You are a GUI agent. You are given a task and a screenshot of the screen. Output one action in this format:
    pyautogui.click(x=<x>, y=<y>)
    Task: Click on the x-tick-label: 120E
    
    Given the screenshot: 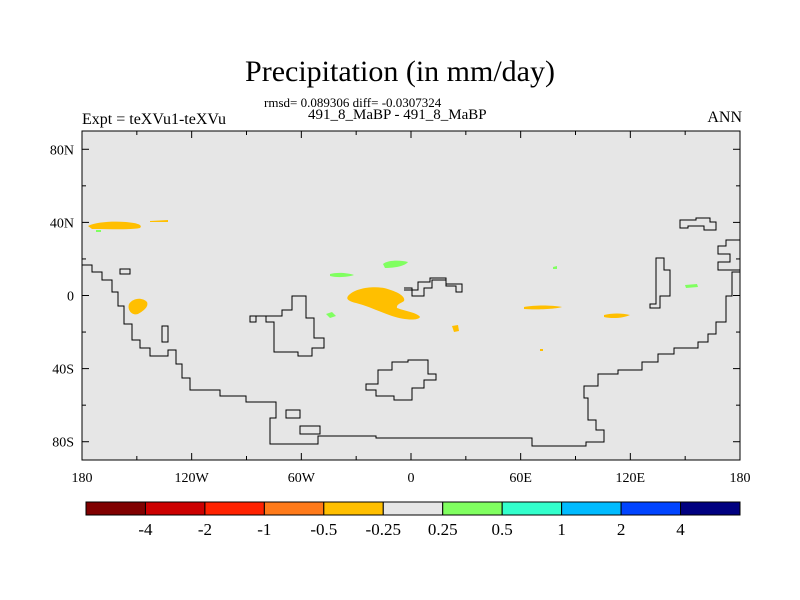 What is the action you would take?
    pyautogui.click(x=631, y=478)
    